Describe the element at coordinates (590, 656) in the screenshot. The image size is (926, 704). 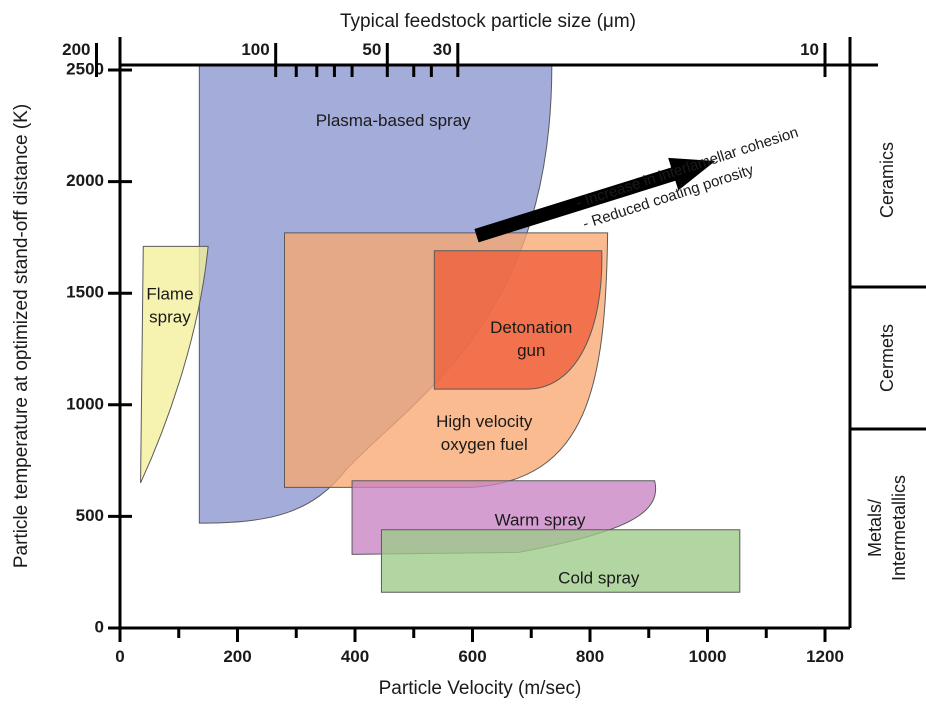
I see `x-tick-label: 800` at that location.